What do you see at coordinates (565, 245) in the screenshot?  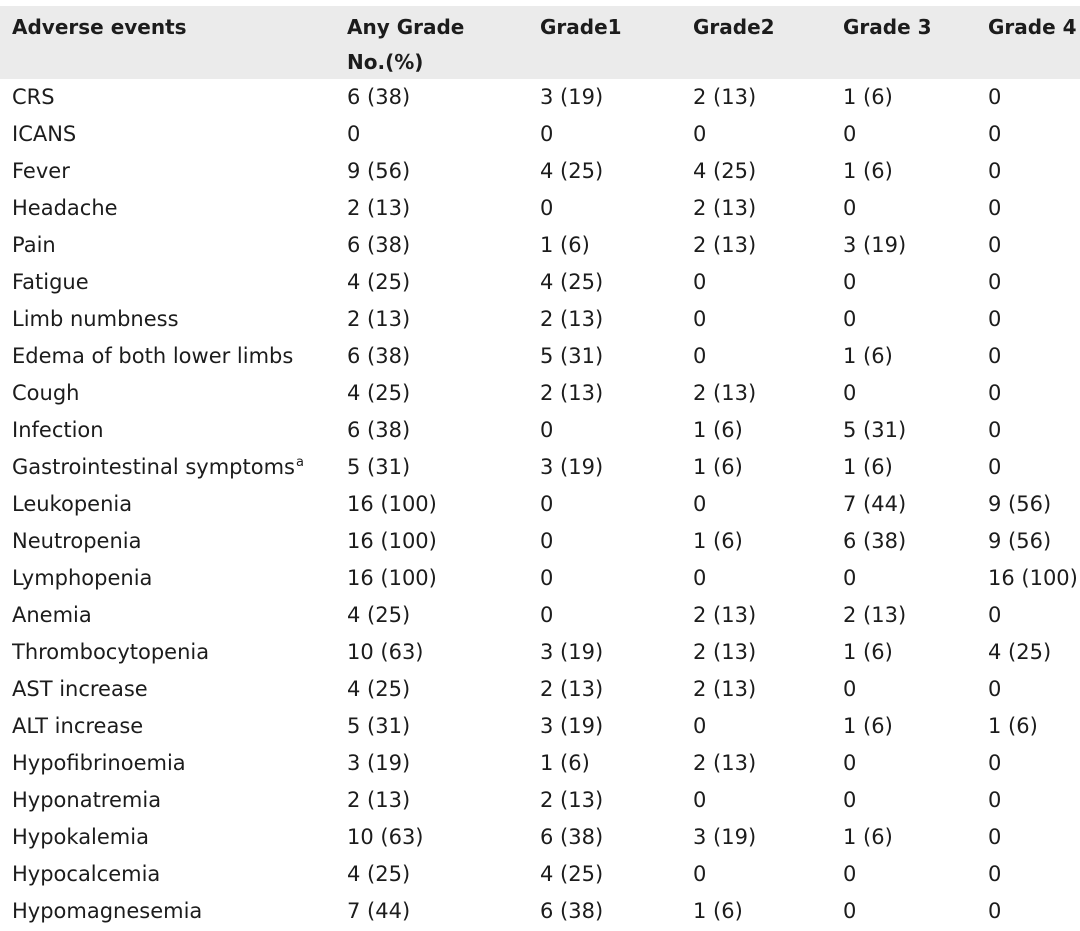 I see `grade1-cell: 1 (6)` at bounding box center [565, 245].